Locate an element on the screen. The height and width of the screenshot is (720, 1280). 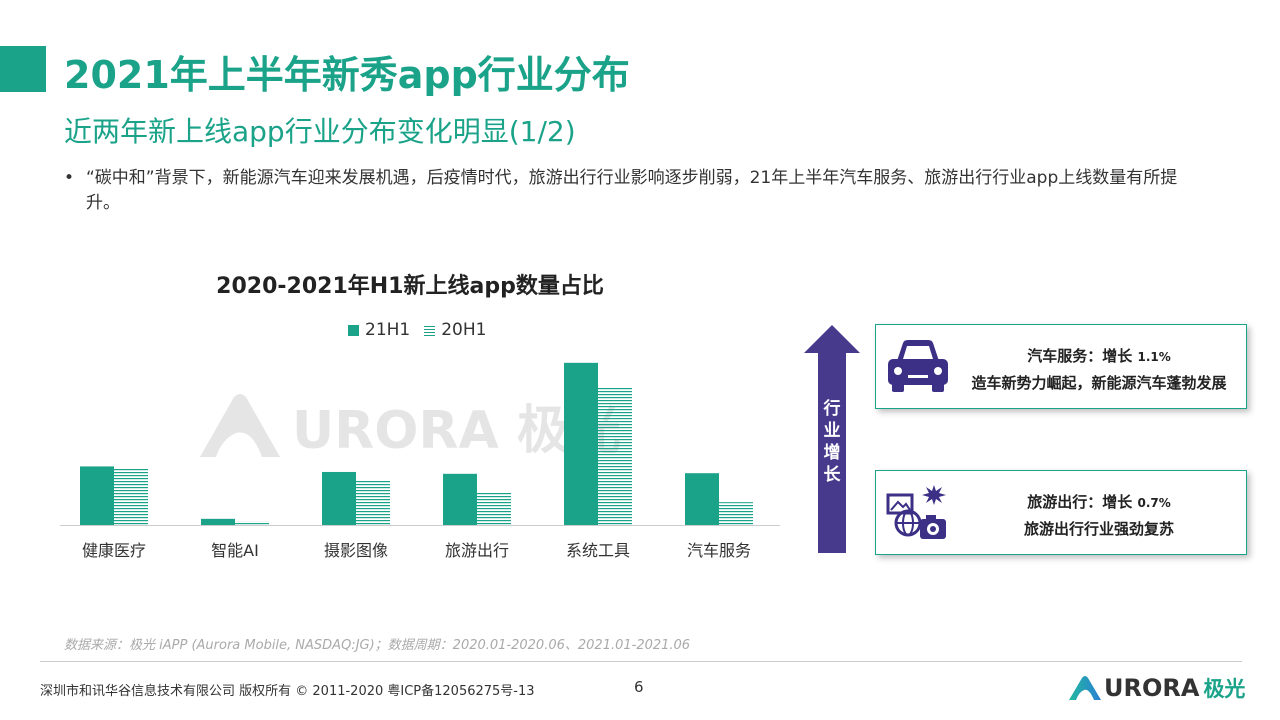
chart-legend: 21H1 20H1 is located at coordinates (424, 330).